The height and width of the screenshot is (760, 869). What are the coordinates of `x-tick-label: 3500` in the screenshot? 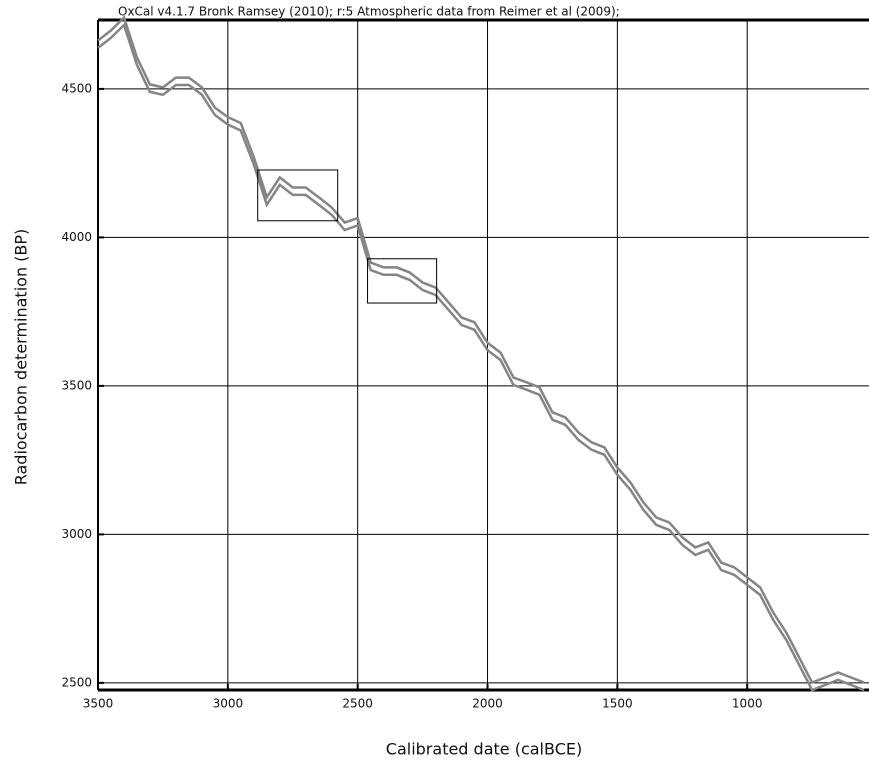 It's located at (98, 704).